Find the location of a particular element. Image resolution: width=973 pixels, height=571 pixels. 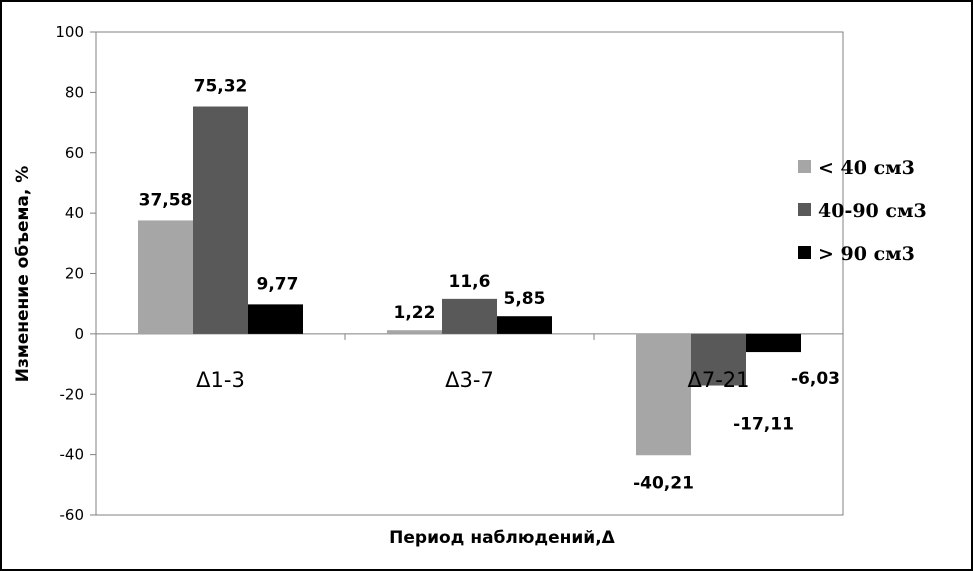

data-label: -40,21 is located at coordinates (663, 483).